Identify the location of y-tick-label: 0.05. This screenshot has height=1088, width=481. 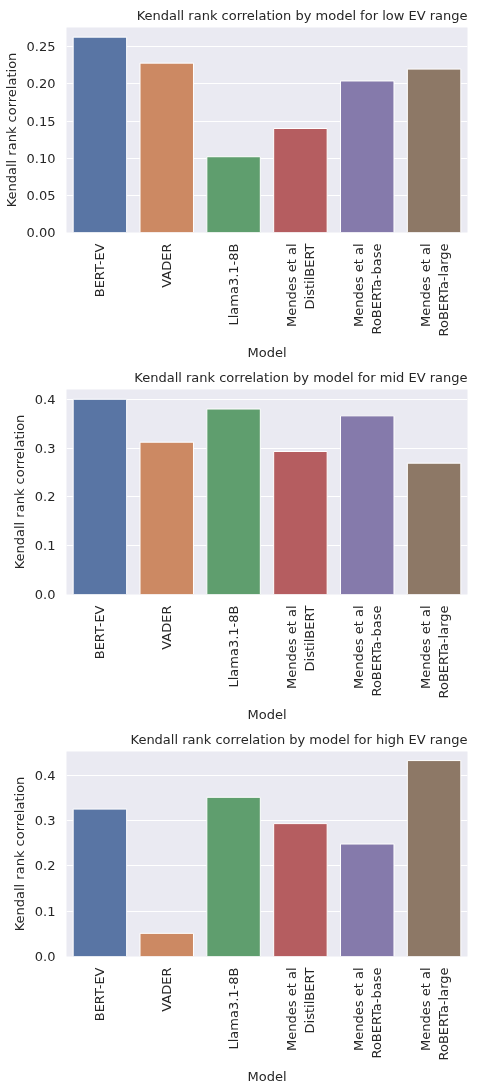
(41, 195).